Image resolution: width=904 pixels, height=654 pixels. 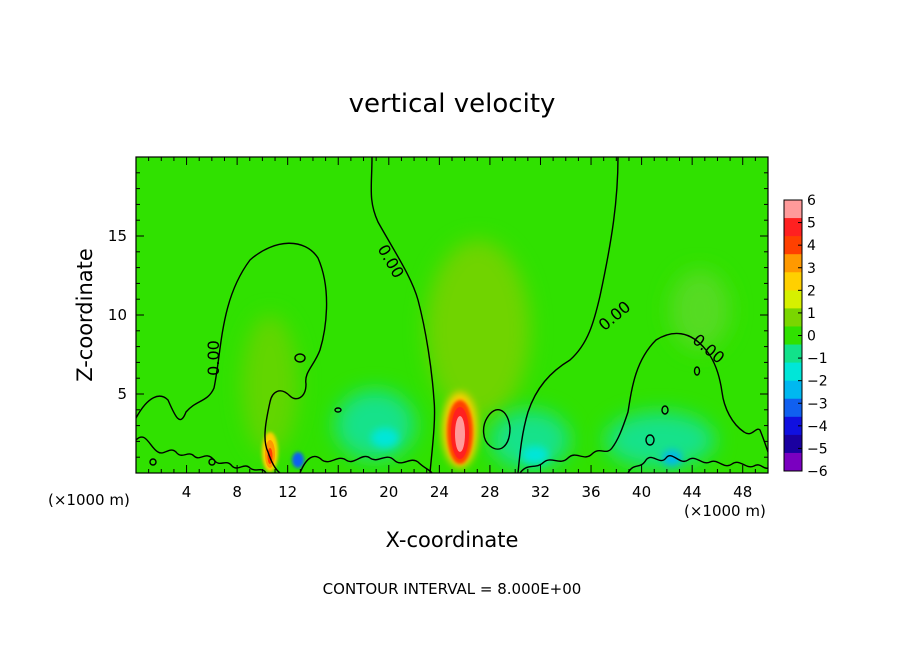 I want to click on colorbar-label: −5, so click(x=817, y=449).